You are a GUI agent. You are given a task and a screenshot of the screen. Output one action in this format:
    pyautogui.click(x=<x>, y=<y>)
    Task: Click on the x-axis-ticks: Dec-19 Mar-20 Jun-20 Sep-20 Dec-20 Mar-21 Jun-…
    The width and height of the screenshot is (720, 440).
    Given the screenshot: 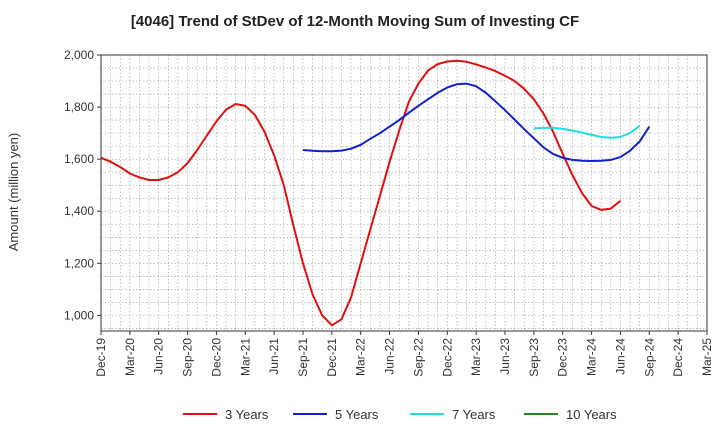 What is the action you would take?
    pyautogui.click(x=404, y=354)
    